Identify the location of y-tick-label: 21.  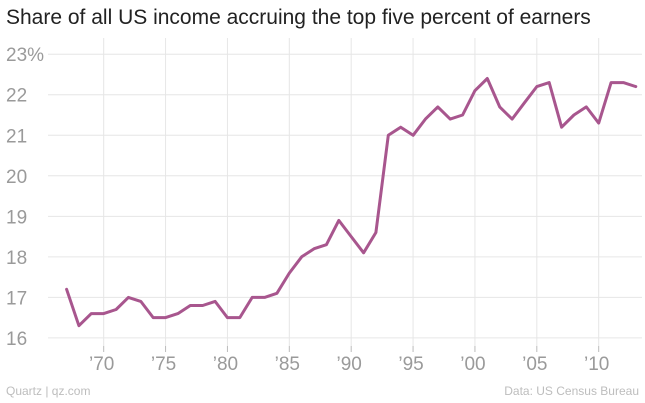
(16, 136).